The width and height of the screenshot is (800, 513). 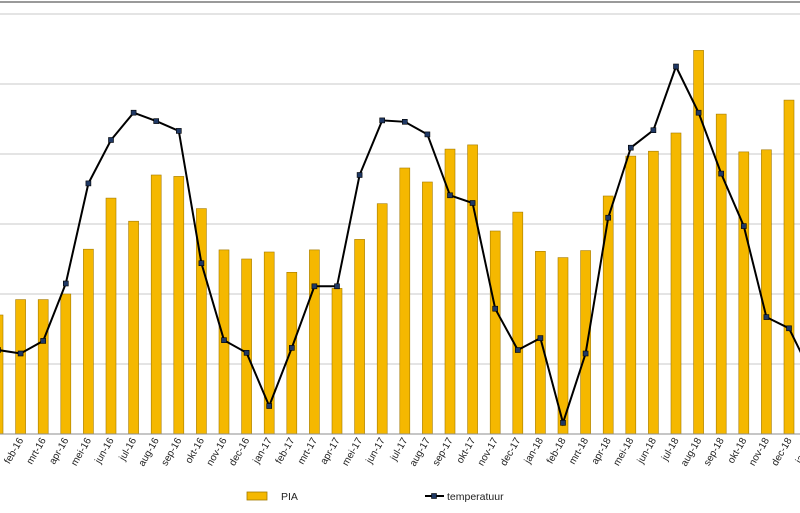 I want to click on legend-temperatuur-marker, so click(x=434, y=496).